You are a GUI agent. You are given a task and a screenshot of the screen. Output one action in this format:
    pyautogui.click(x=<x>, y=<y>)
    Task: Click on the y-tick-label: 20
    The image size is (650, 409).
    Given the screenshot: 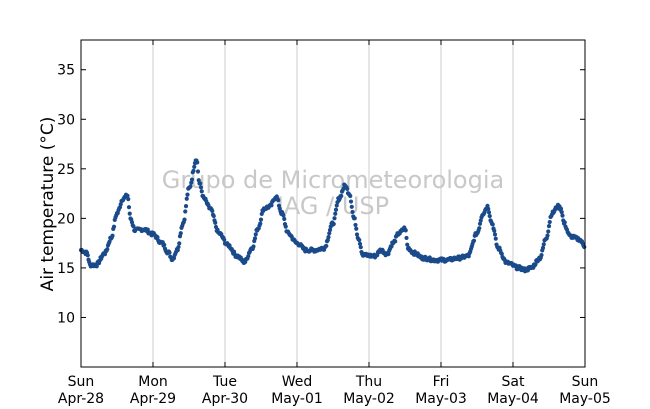 What is the action you would take?
    pyautogui.click(x=66, y=219)
    